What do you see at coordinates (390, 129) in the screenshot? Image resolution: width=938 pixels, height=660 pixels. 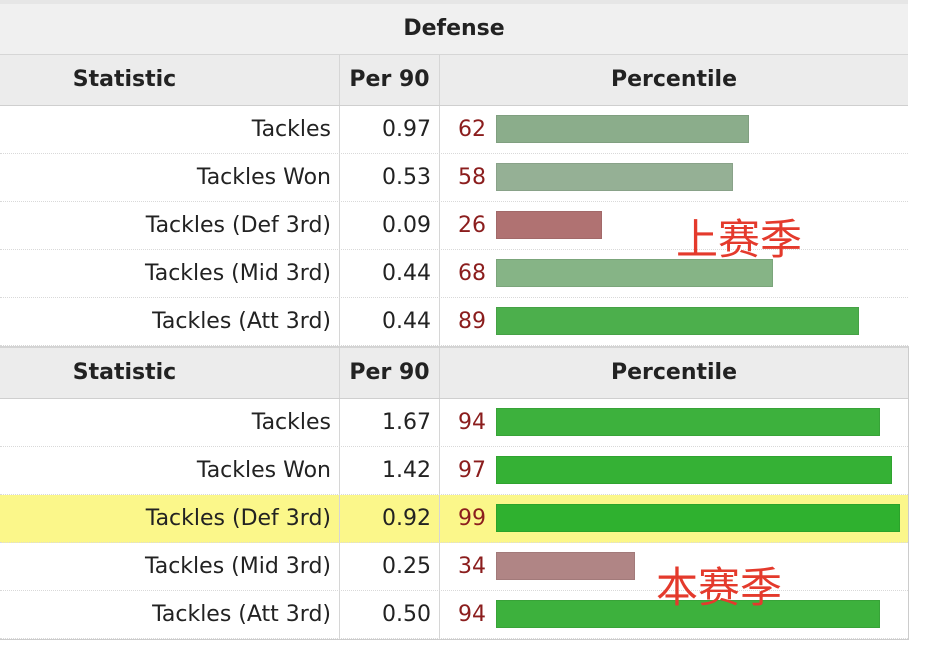 I see `per90-cell: 0.97` at bounding box center [390, 129].